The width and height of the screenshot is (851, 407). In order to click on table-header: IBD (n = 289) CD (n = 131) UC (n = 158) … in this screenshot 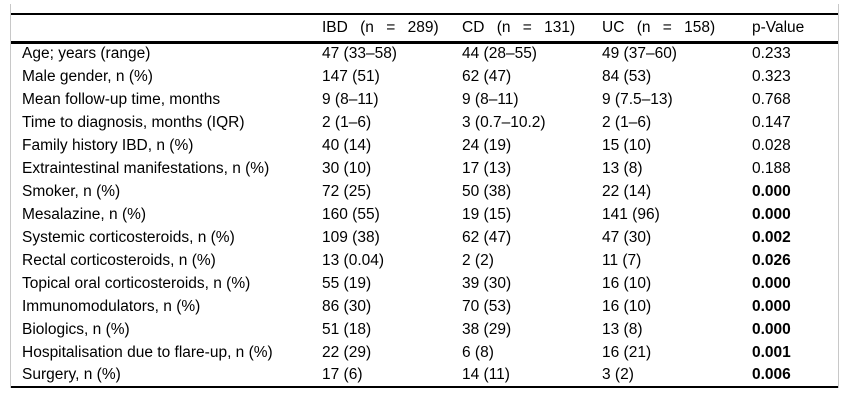, I will do `click(424, 28)`.